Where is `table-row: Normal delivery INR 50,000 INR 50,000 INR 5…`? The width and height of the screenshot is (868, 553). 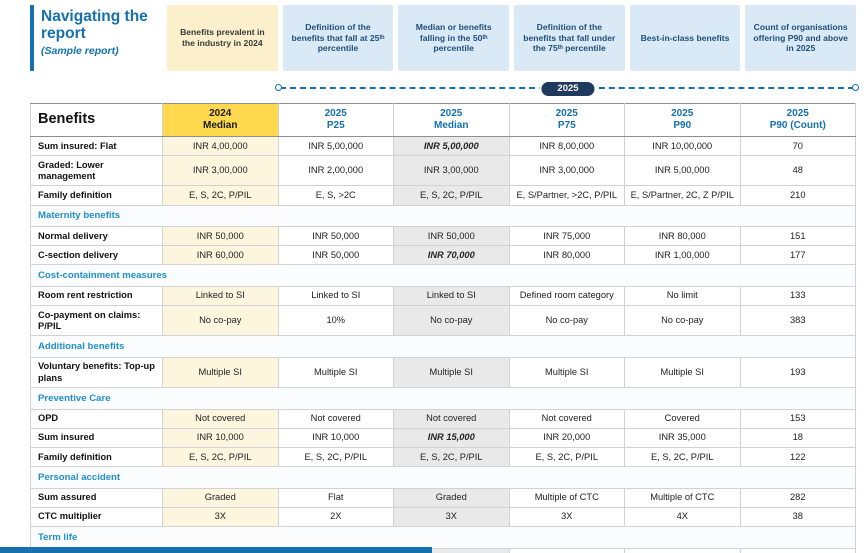 table-row: Normal delivery INR 50,000 INR 50,000 INR 5… is located at coordinates (443, 236).